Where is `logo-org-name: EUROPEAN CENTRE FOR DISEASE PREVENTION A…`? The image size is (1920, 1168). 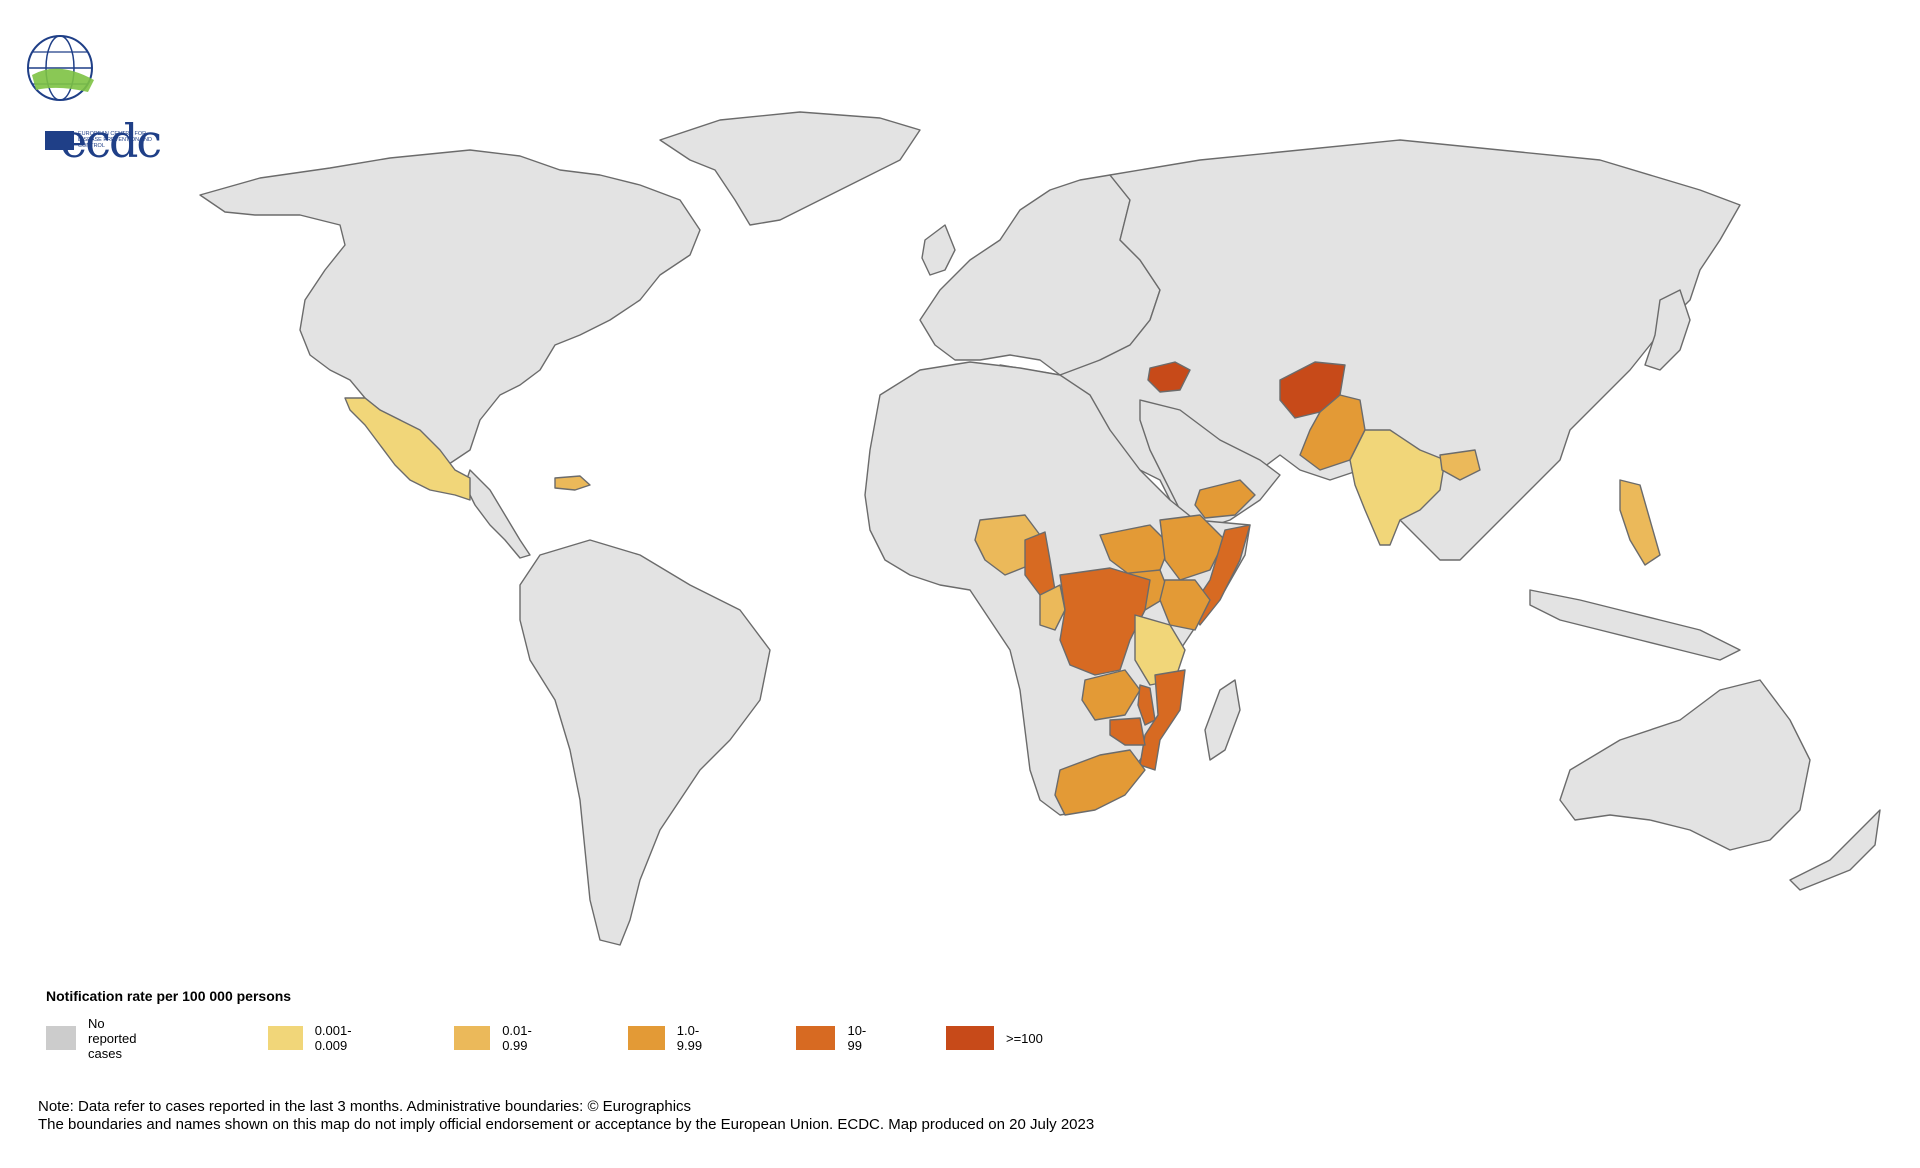
logo-org-name: EUROPEAN CENTRE FOR DISEASE PREVENTION A… is located at coordinates (115, 140).